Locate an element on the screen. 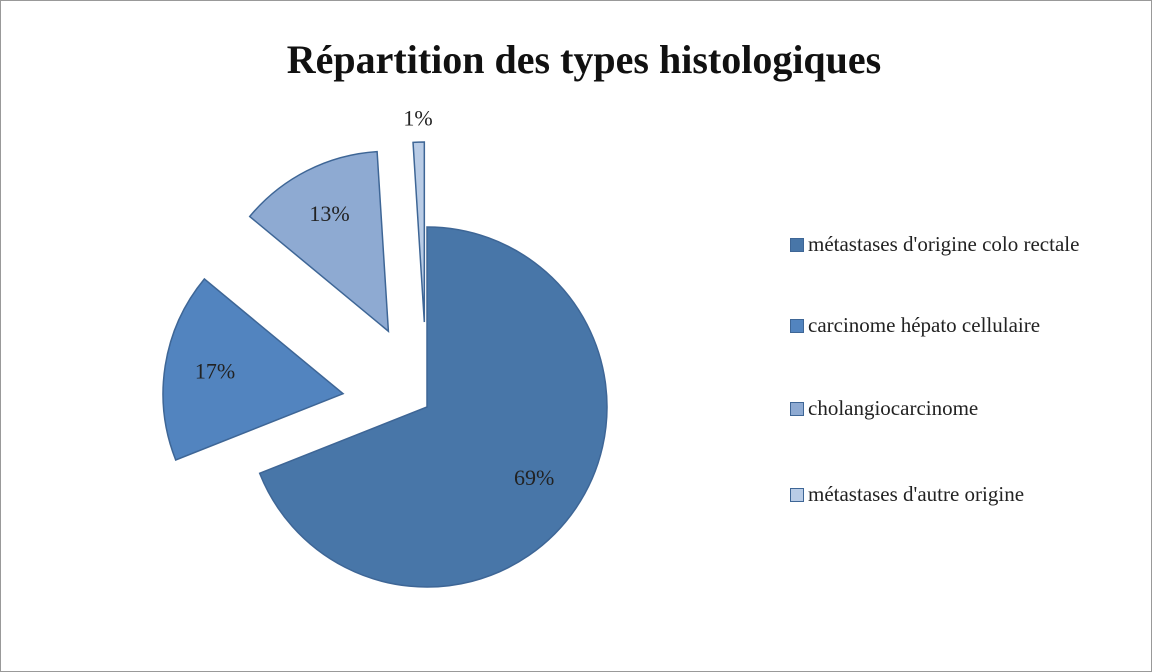 The width and height of the screenshot is (1152, 672). chart-title: Répartition des types histologiques is located at coordinates (584, 59).